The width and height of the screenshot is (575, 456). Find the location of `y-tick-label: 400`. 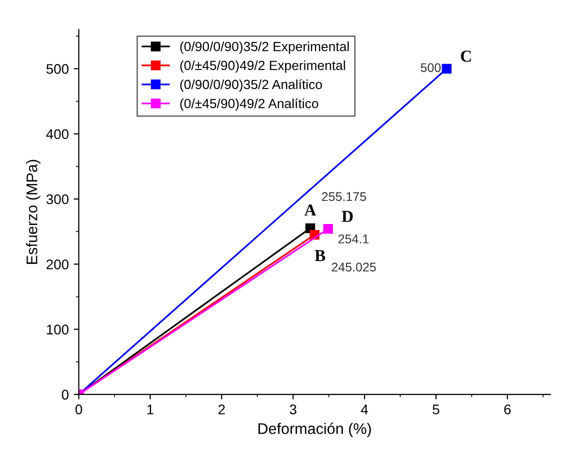

y-tick-label: 400 is located at coordinates (57, 134).